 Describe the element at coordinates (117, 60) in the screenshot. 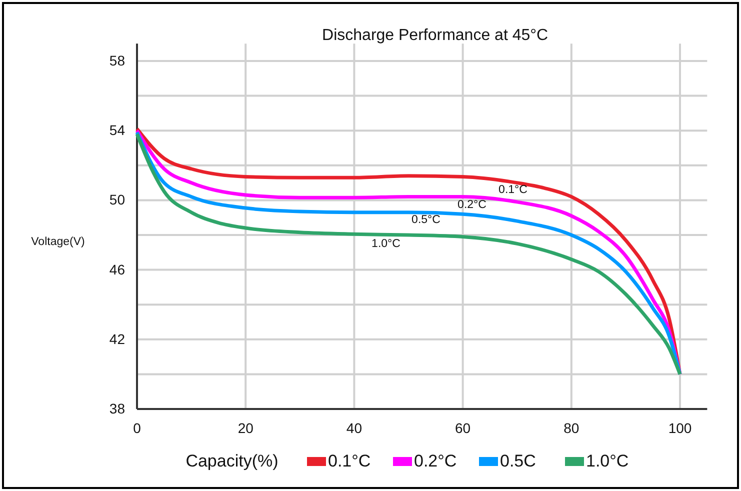

I see `y-tick-label: 58` at that location.